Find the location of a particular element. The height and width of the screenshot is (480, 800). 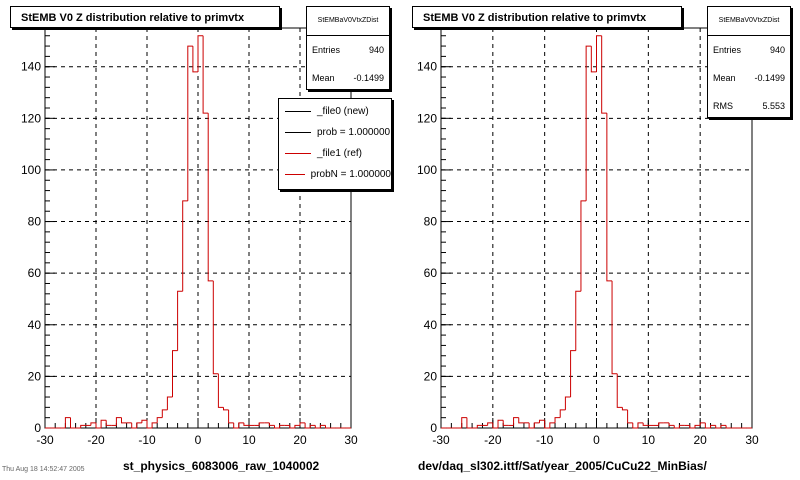

legend-entry-prob: prob = 1.000000 is located at coordinates (335, 132).